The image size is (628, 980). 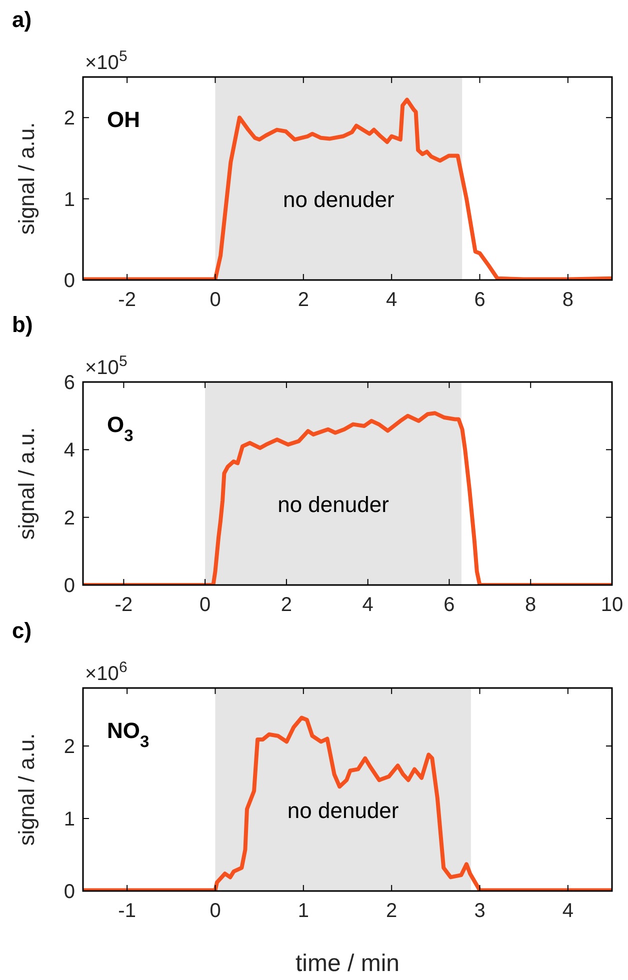 What do you see at coordinates (22, 324) in the screenshot?
I see `chart-title: b)` at bounding box center [22, 324].